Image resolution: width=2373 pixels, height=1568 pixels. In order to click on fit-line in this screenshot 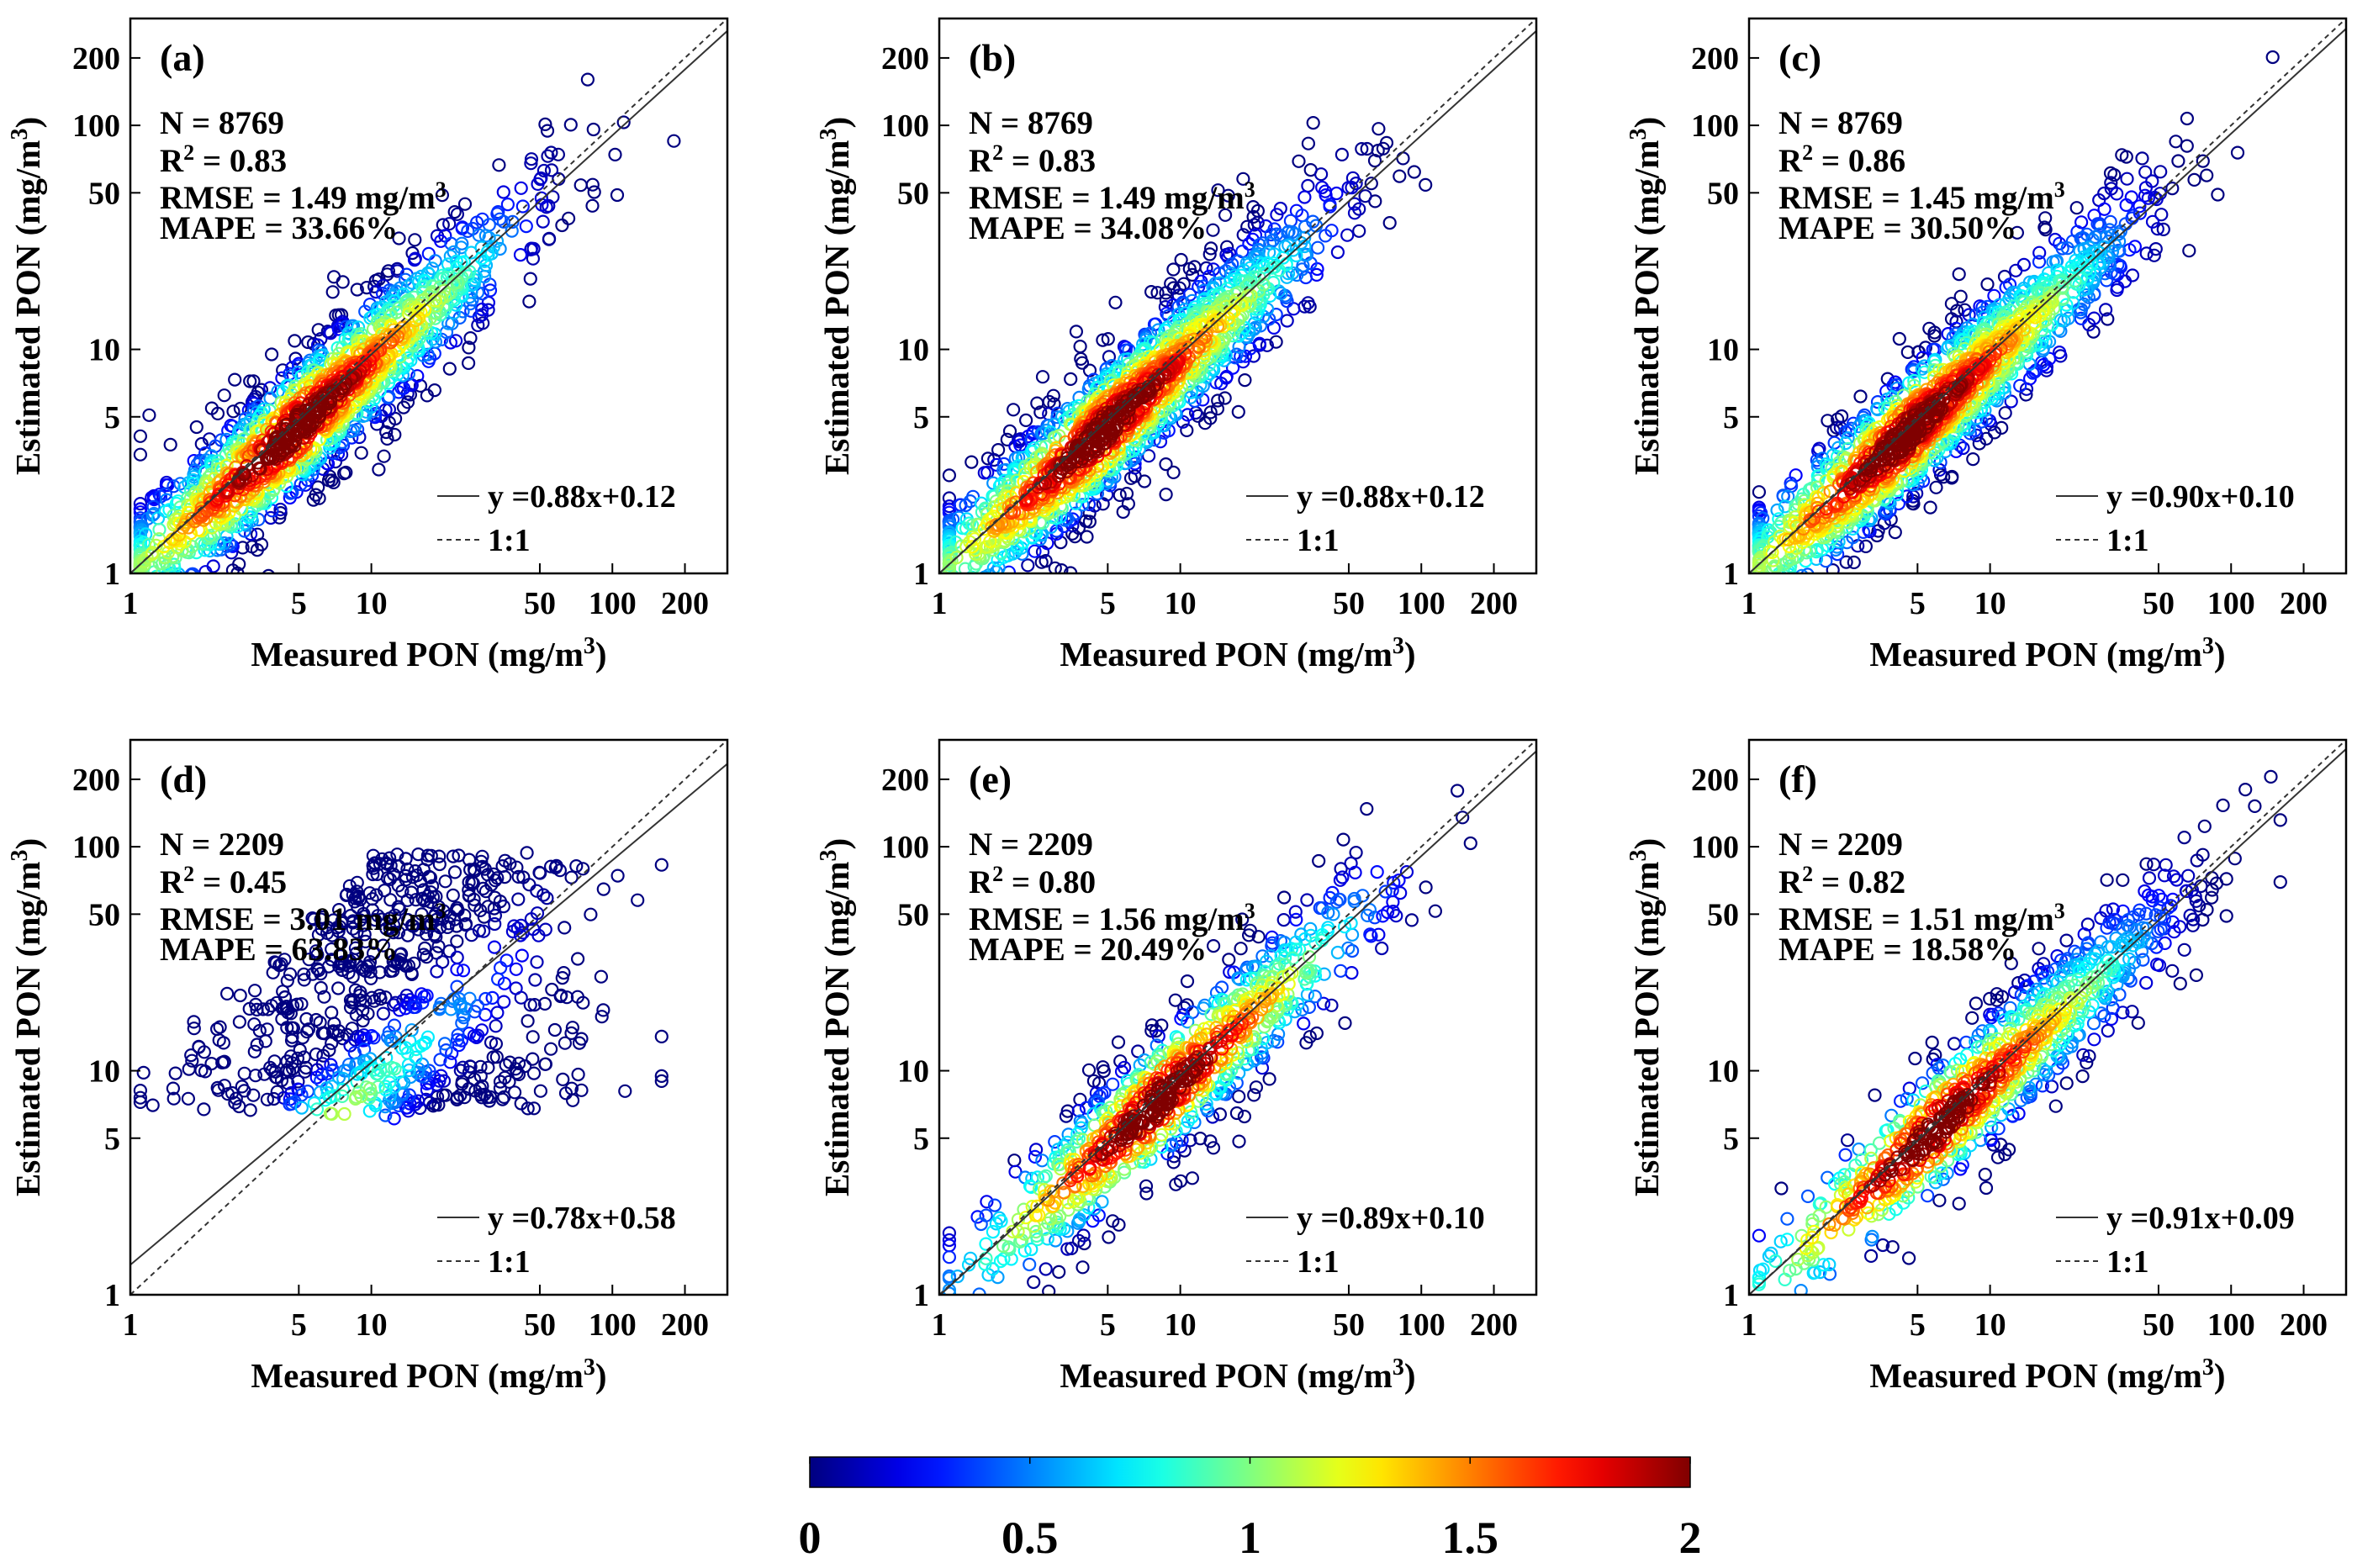, I will do `click(2047, 301)`.